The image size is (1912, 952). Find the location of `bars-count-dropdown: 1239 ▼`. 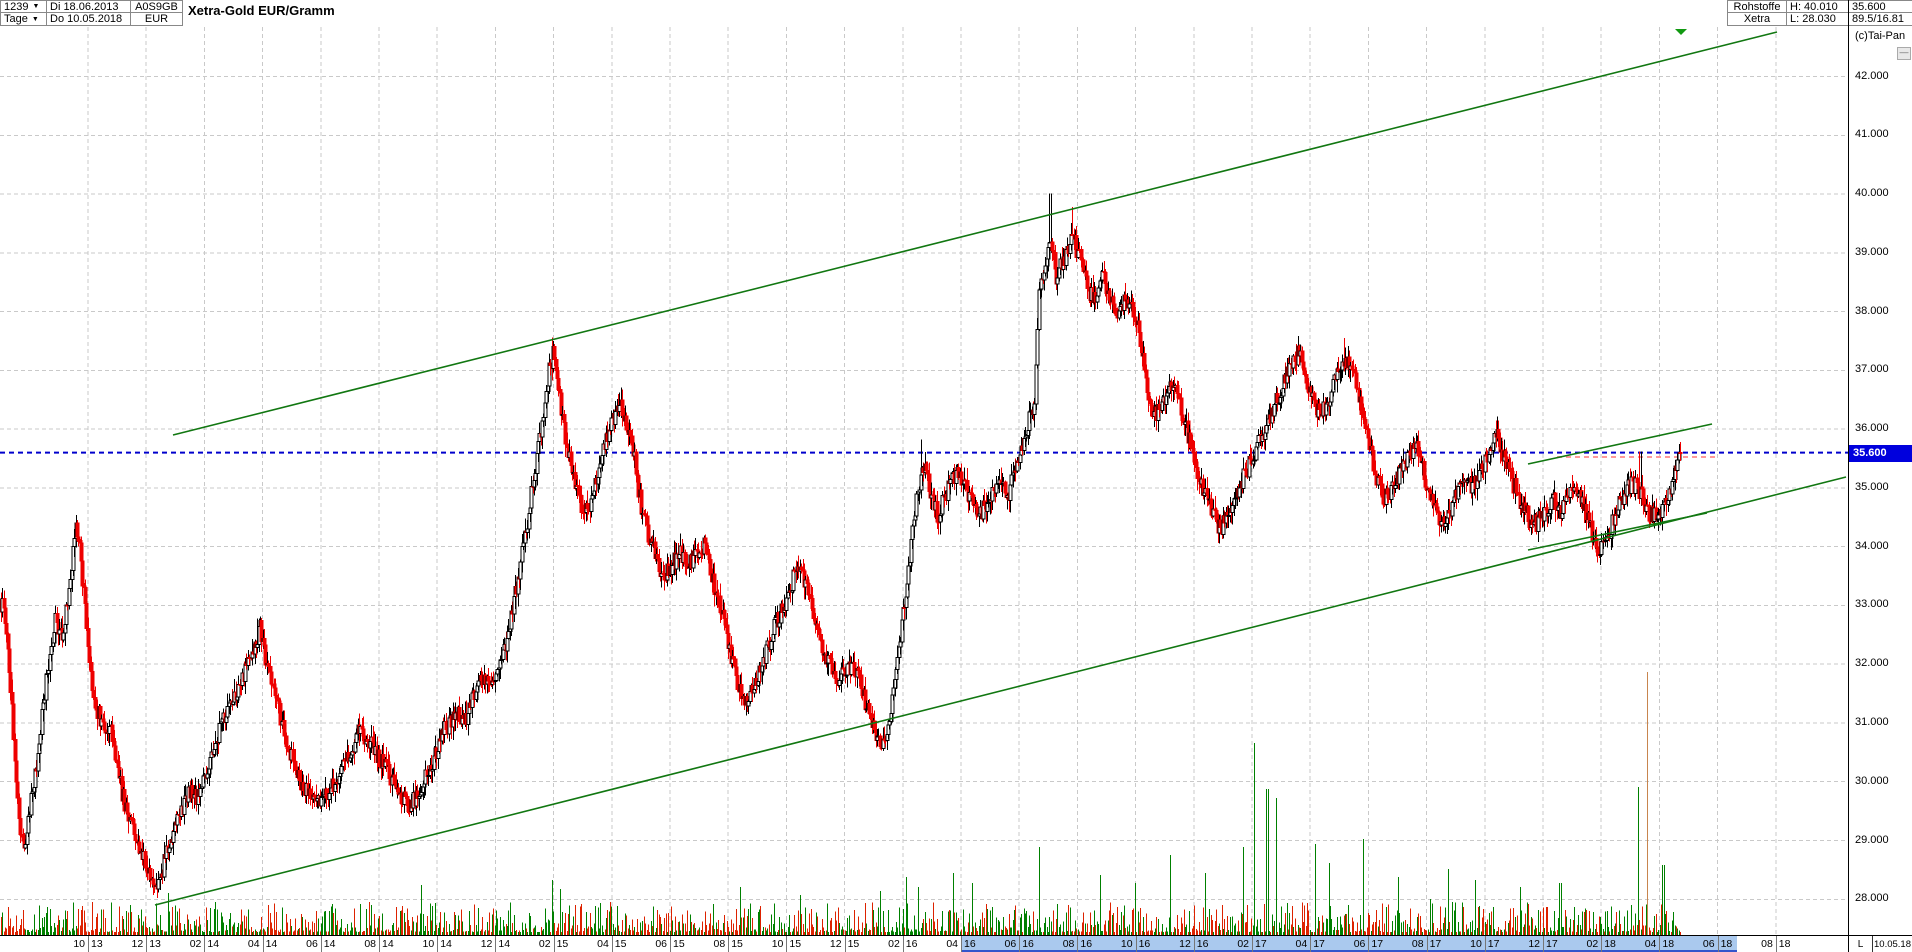

bars-count-dropdown: 1239 ▼ is located at coordinates (23, 6).